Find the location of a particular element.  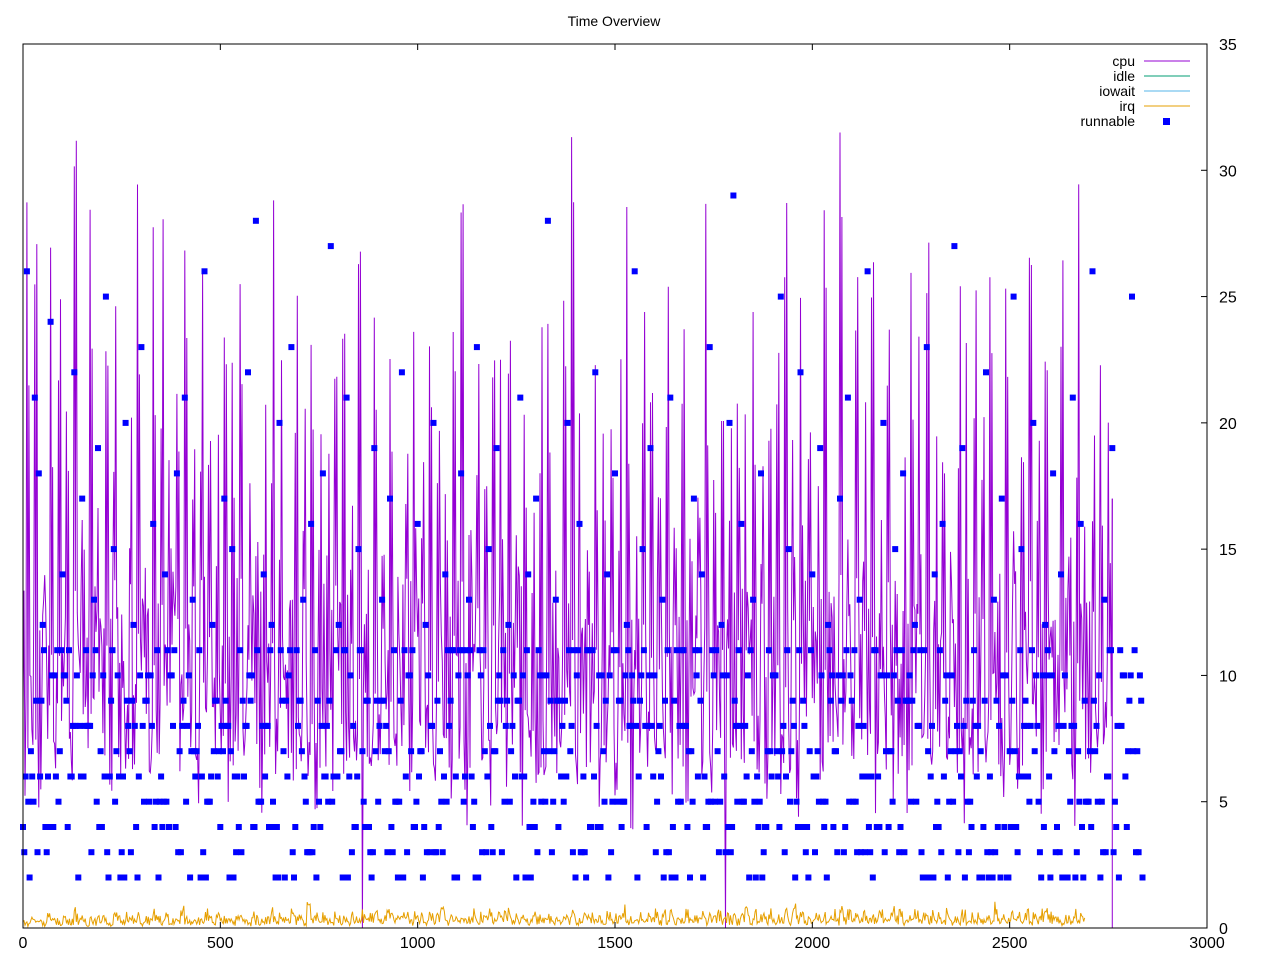

y-tick-label: 0 is located at coordinates (1223, 929).